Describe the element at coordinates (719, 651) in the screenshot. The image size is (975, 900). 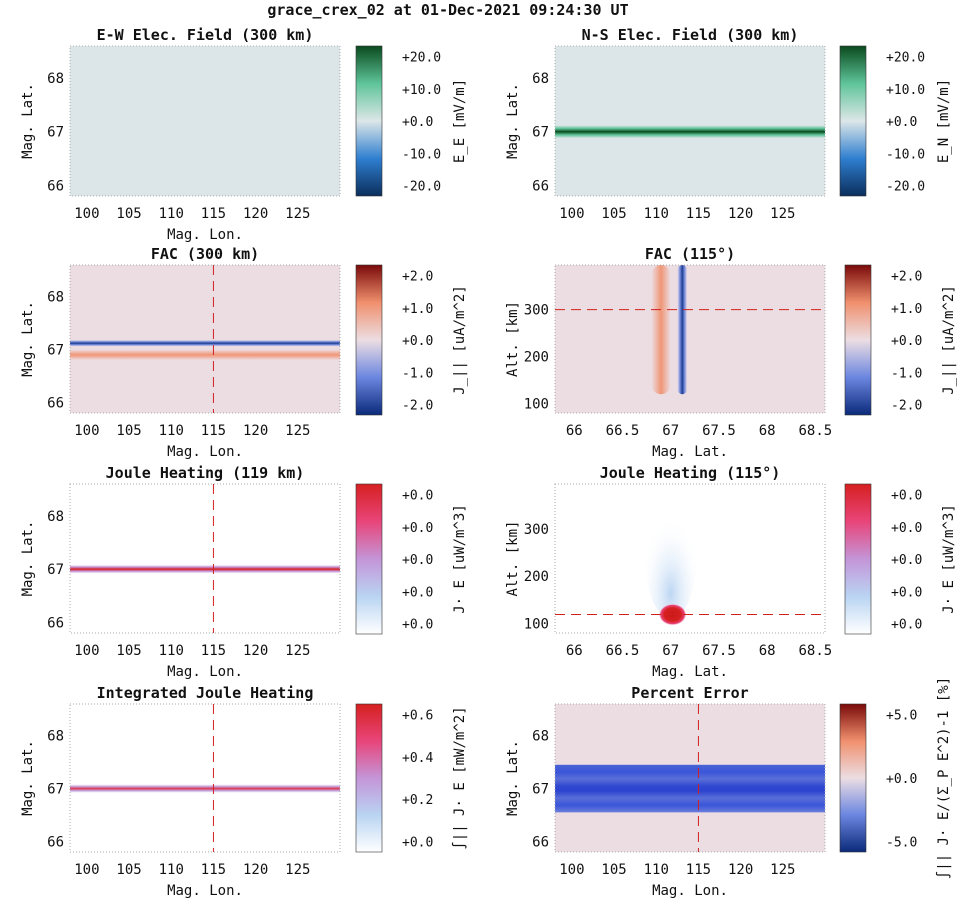
I see `x-tick-label: 67.5` at that location.